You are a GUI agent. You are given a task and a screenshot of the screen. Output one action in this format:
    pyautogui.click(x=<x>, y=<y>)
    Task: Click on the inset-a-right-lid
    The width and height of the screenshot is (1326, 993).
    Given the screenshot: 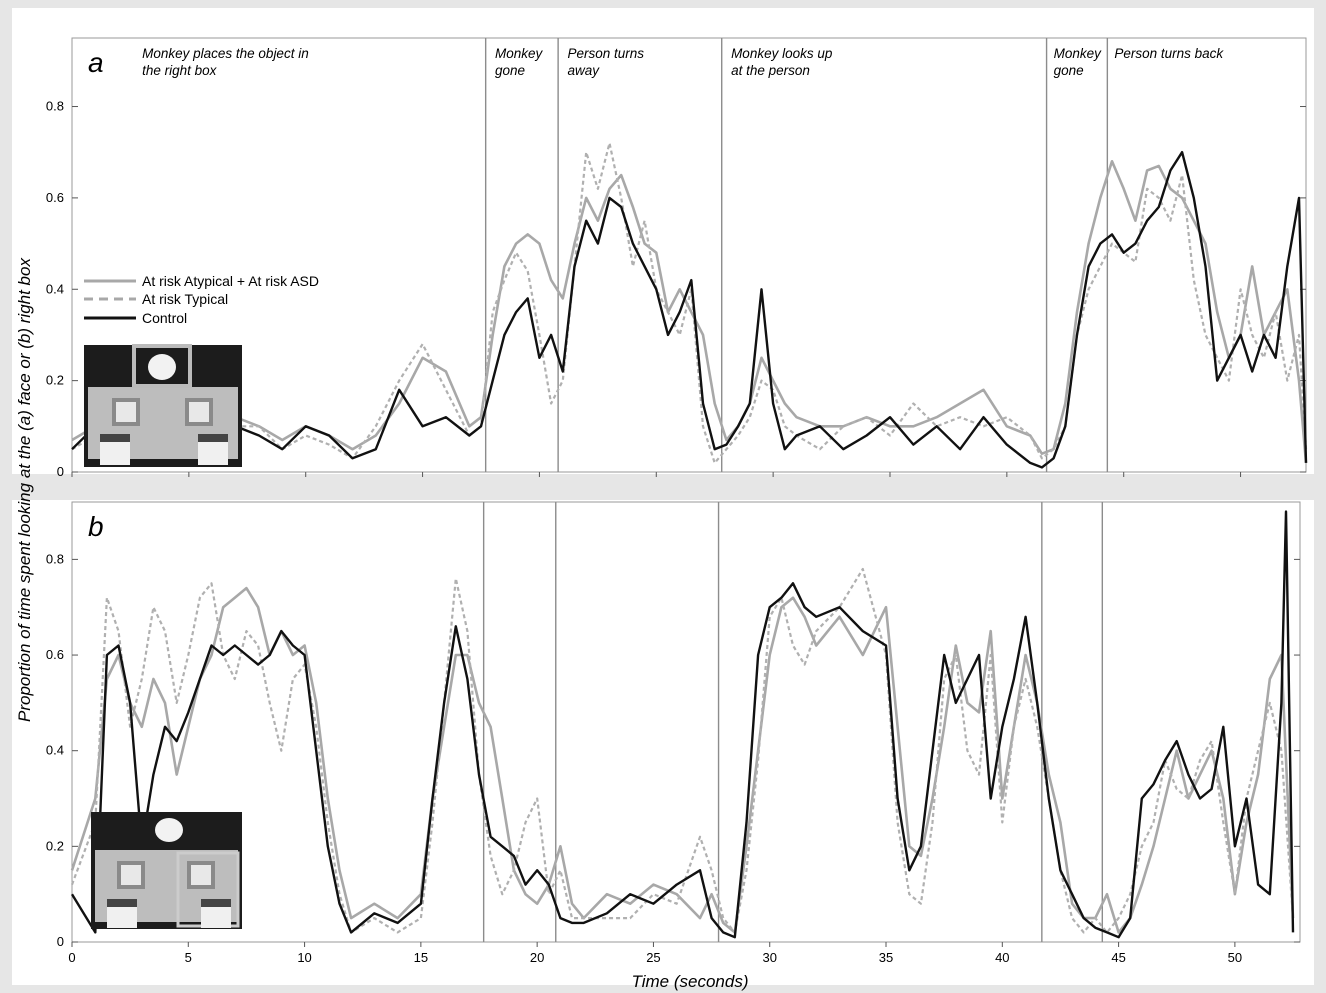 What is the action you would take?
    pyautogui.click(x=213, y=438)
    